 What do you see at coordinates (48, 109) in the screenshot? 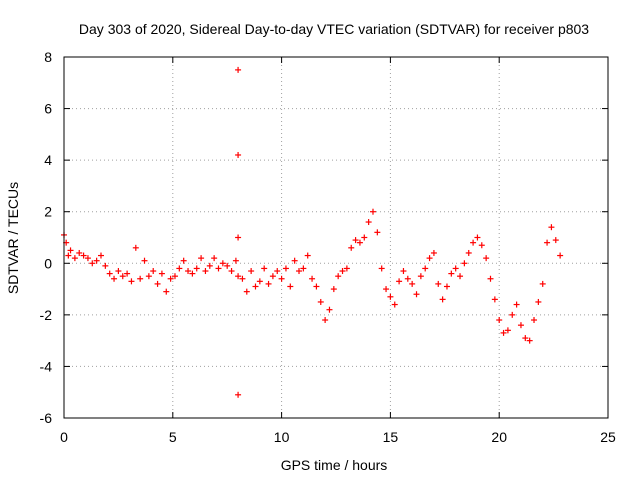
I see `y-tick-label: 6` at bounding box center [48, 109].